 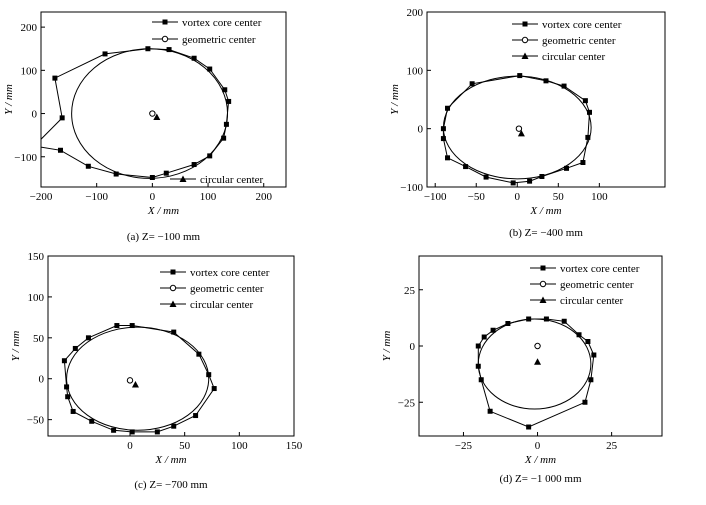 I want to click on plot-area, so click(x=132, y=113).